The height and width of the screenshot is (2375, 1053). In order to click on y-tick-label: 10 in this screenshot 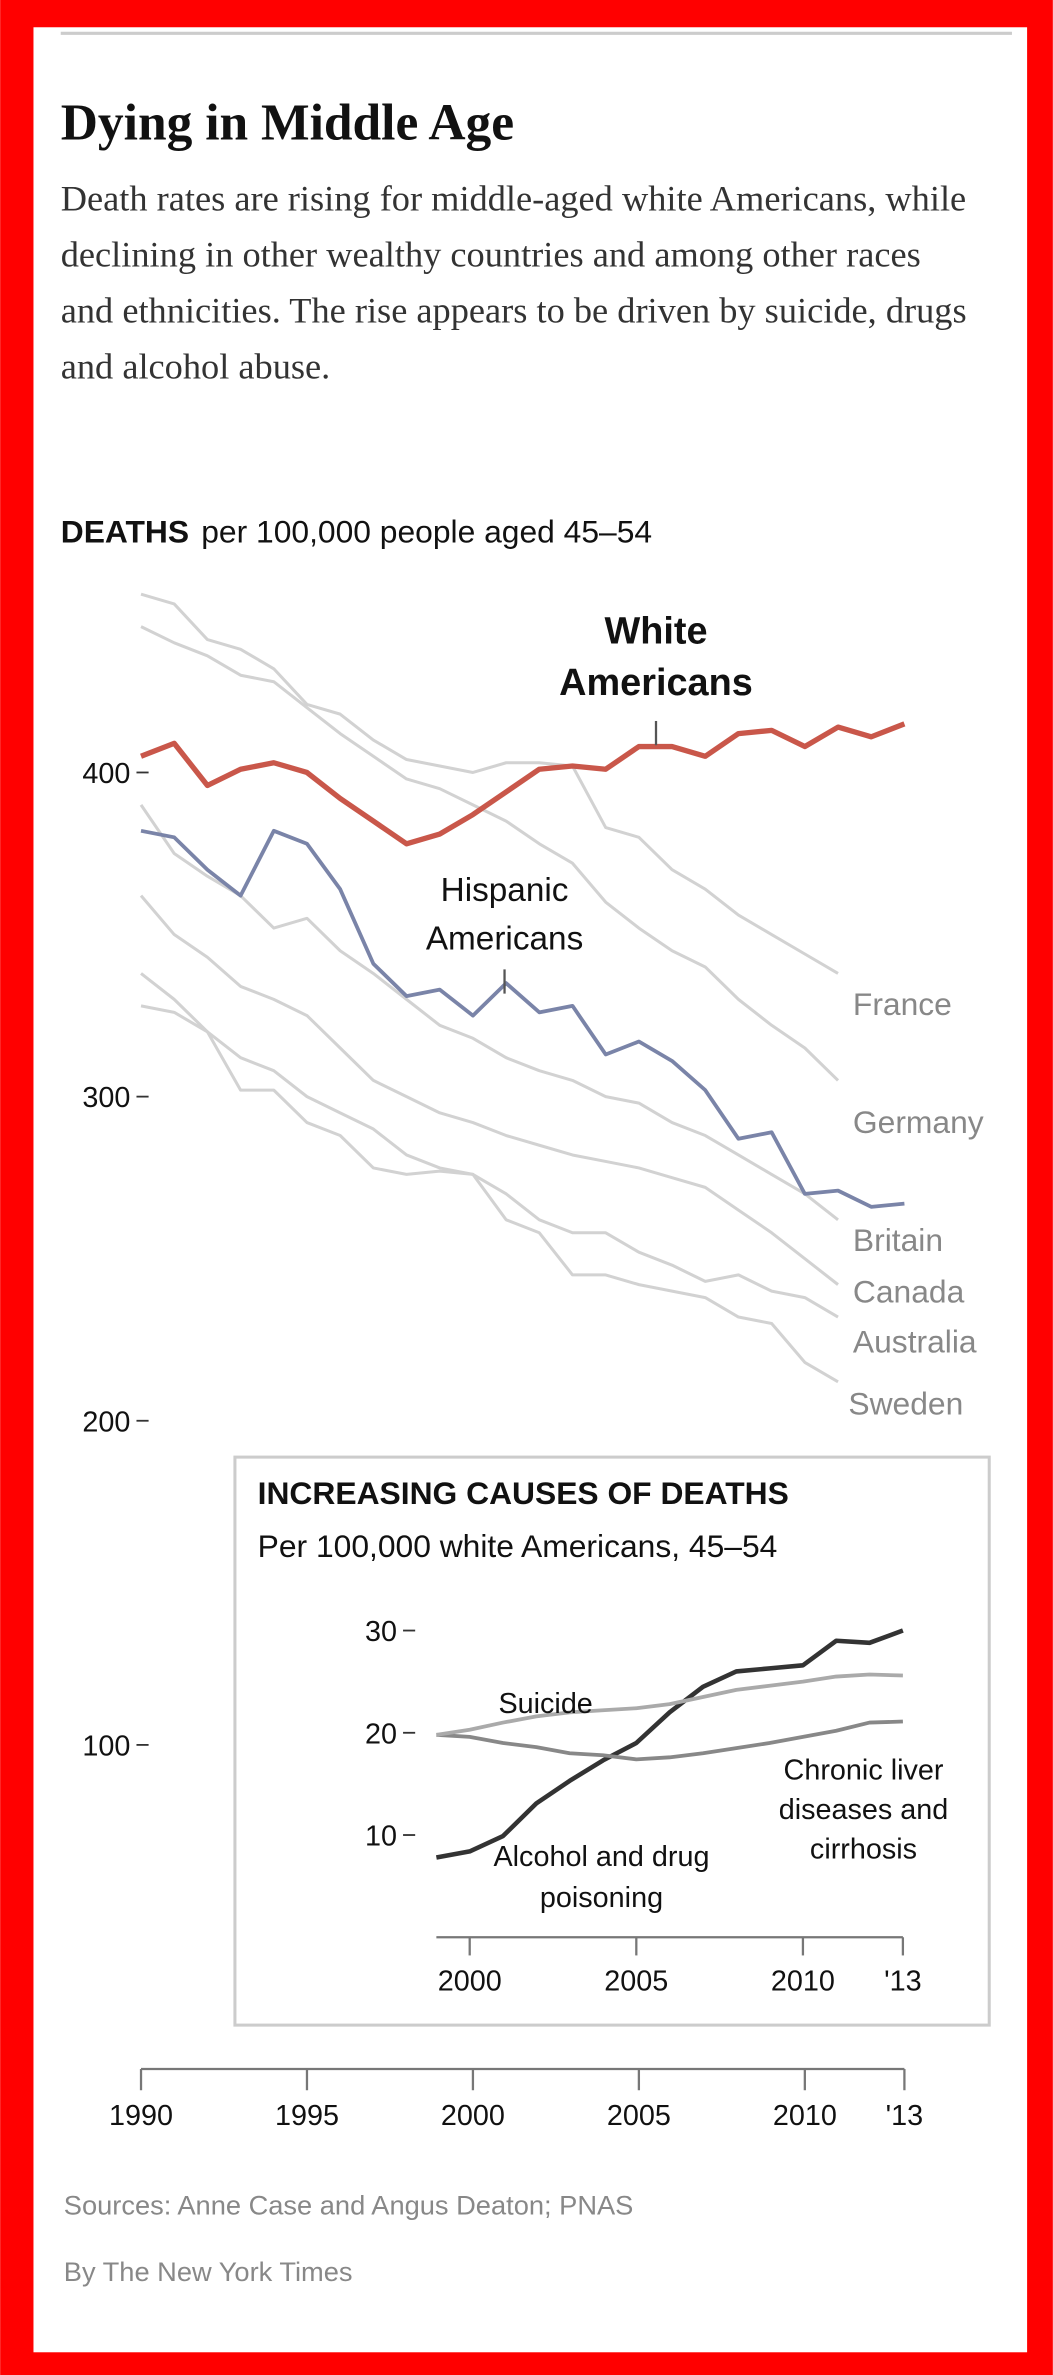, I will do `click(381, 1837)`.